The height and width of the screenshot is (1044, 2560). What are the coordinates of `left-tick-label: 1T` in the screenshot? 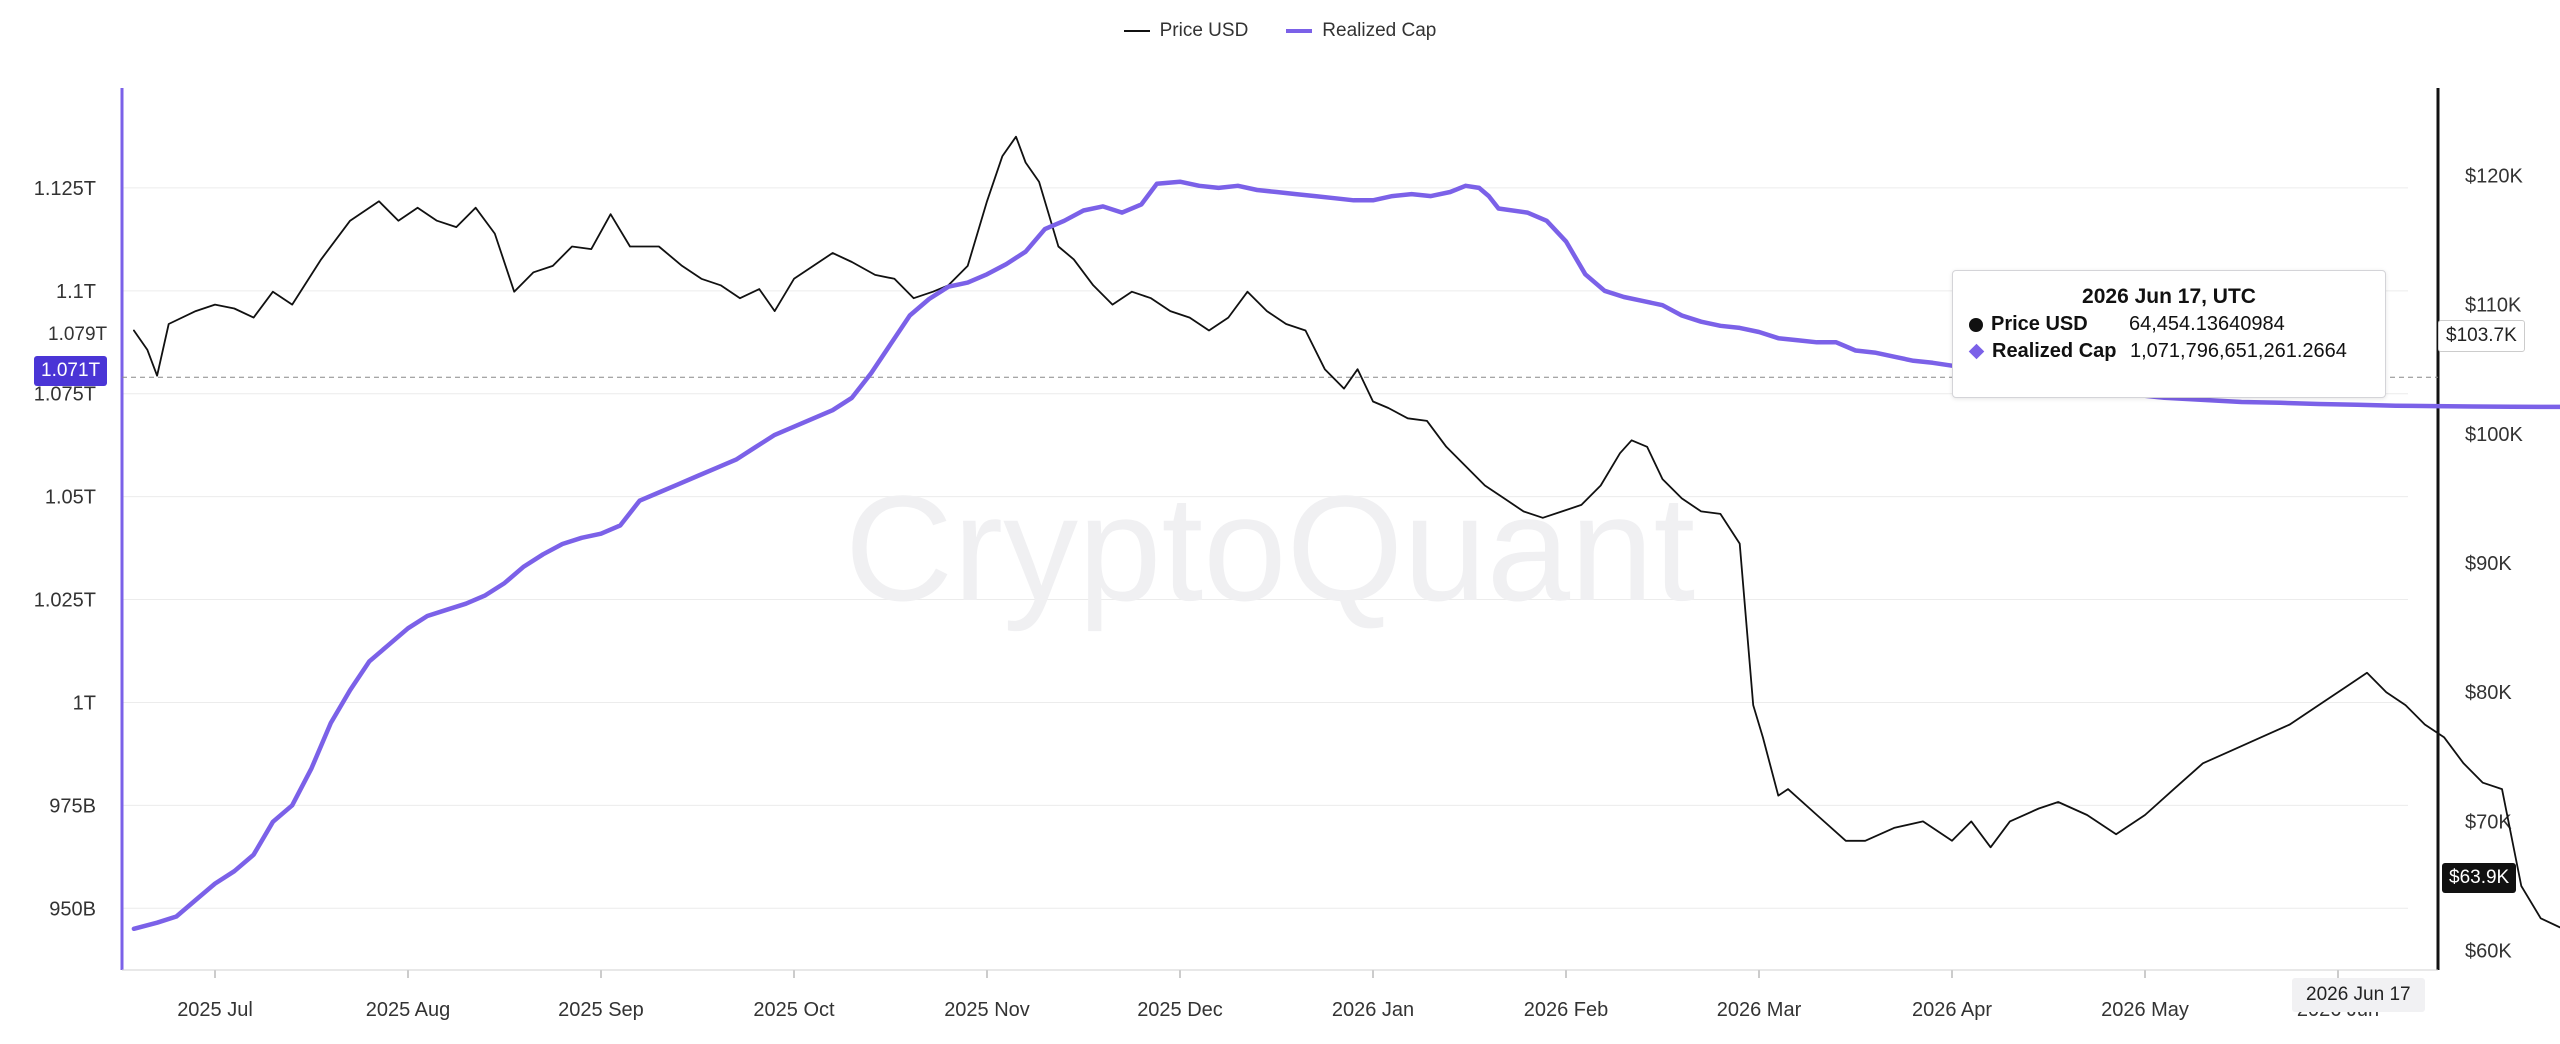 It's located at (84, 703).